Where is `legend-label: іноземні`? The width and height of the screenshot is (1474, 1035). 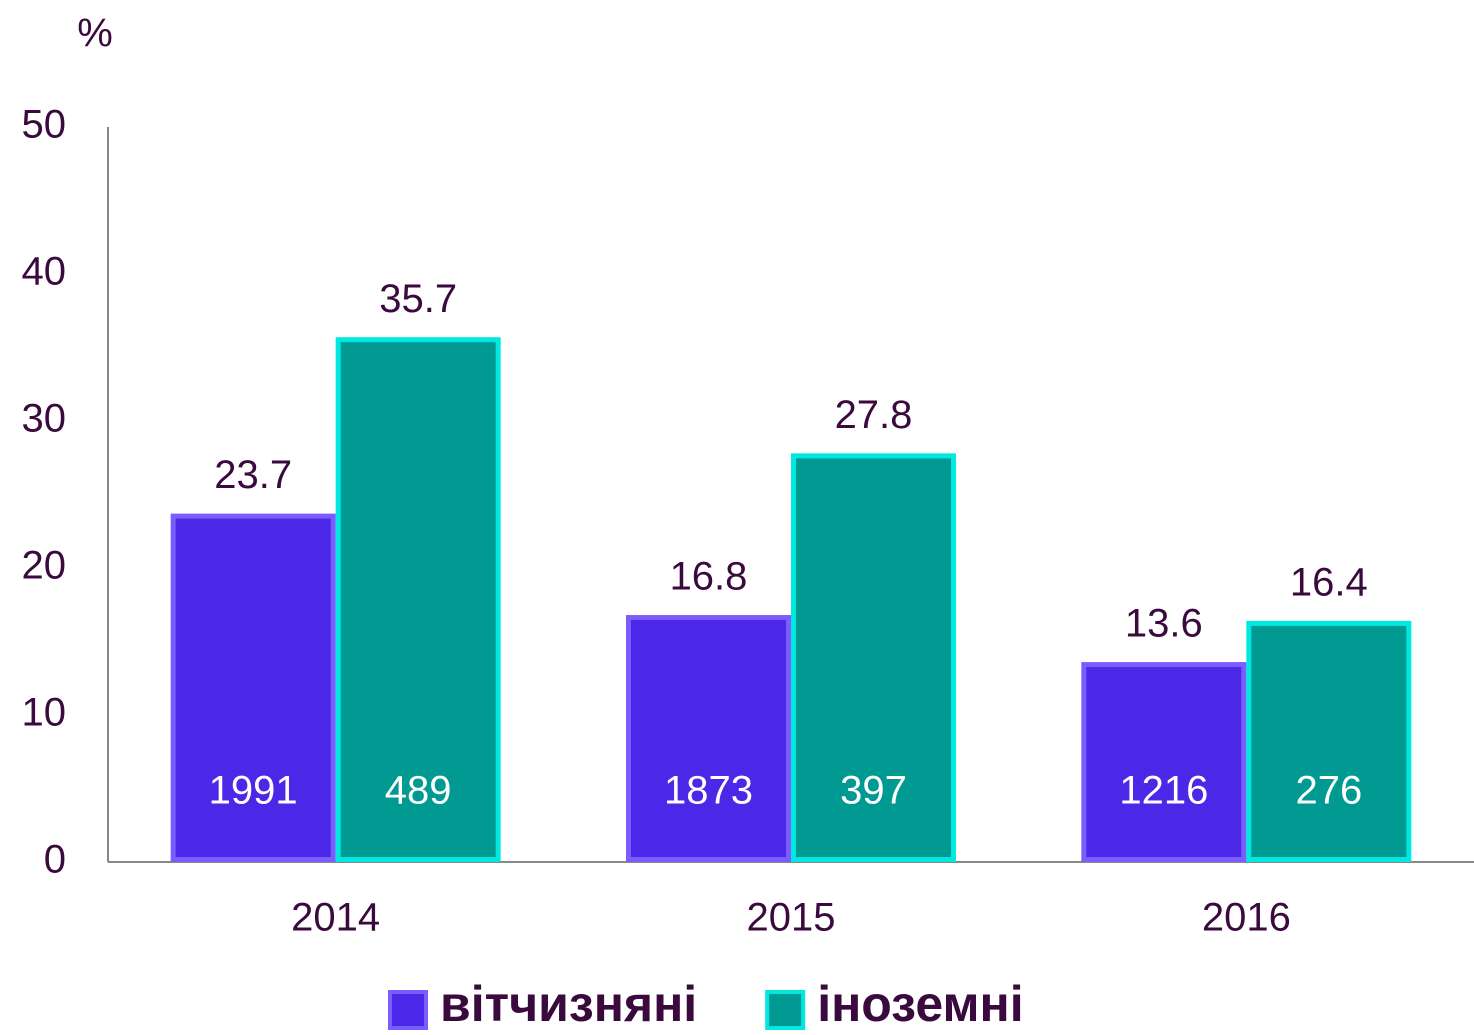 legend-label: іноземні is located at coordinates (920, 1004).